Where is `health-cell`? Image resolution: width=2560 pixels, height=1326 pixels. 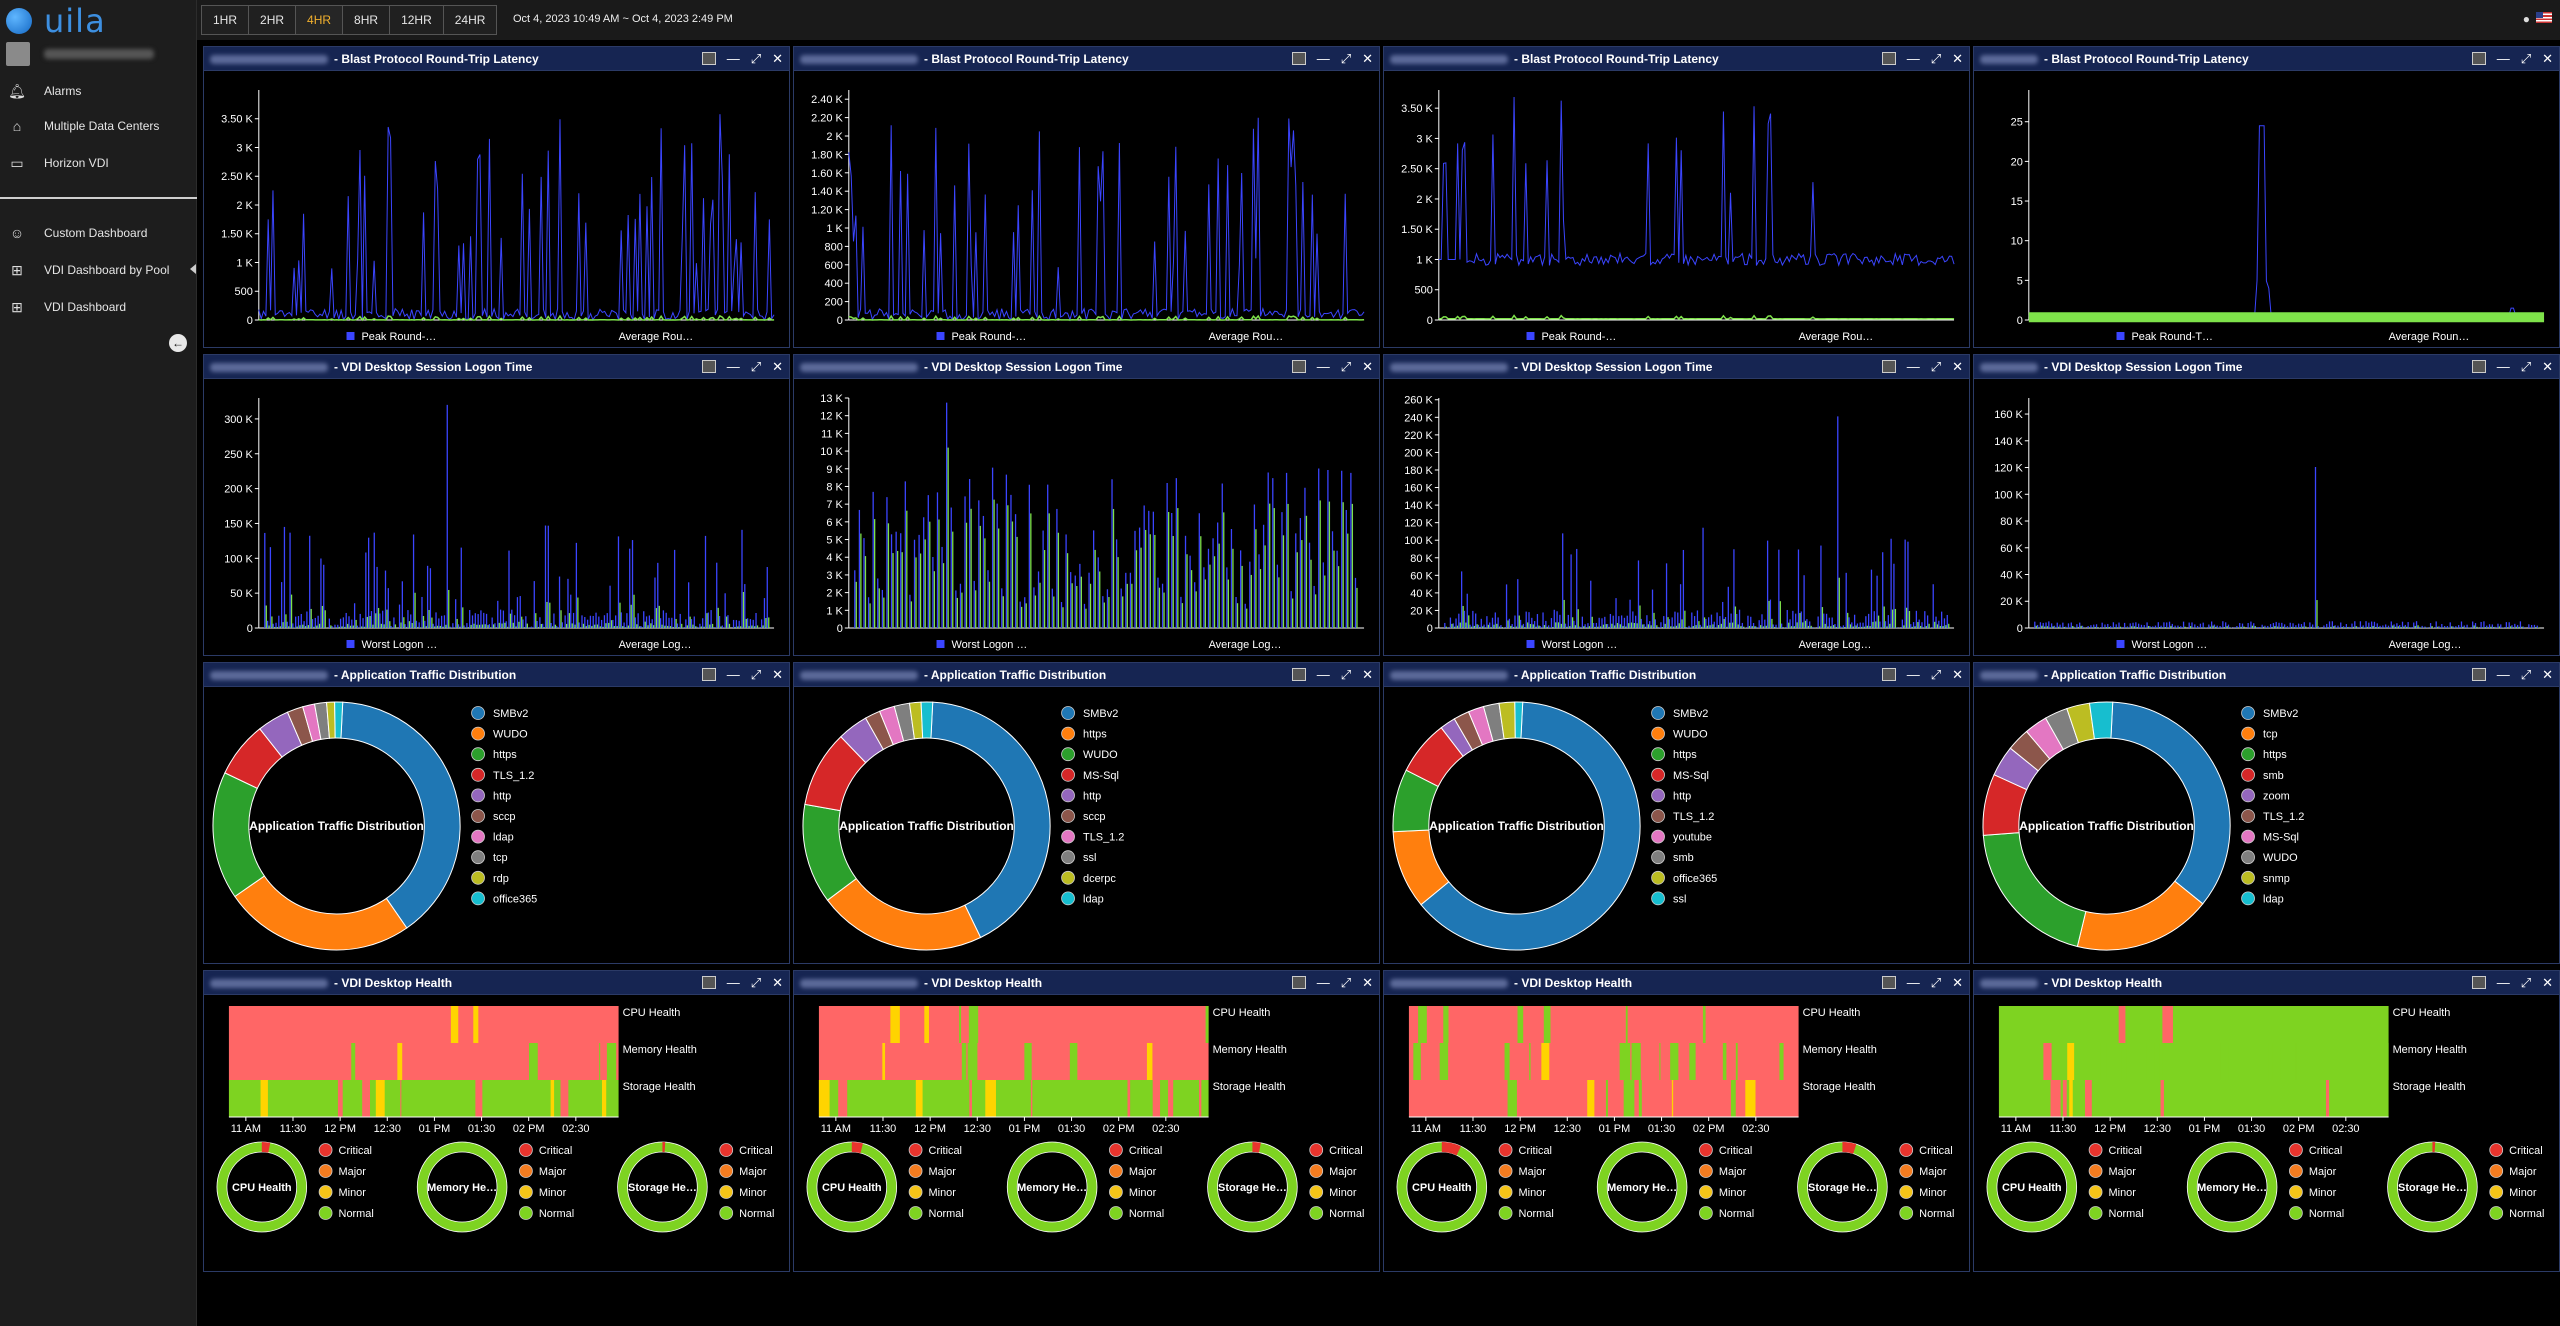 health-cell is located at coordinates (1207, 1024).